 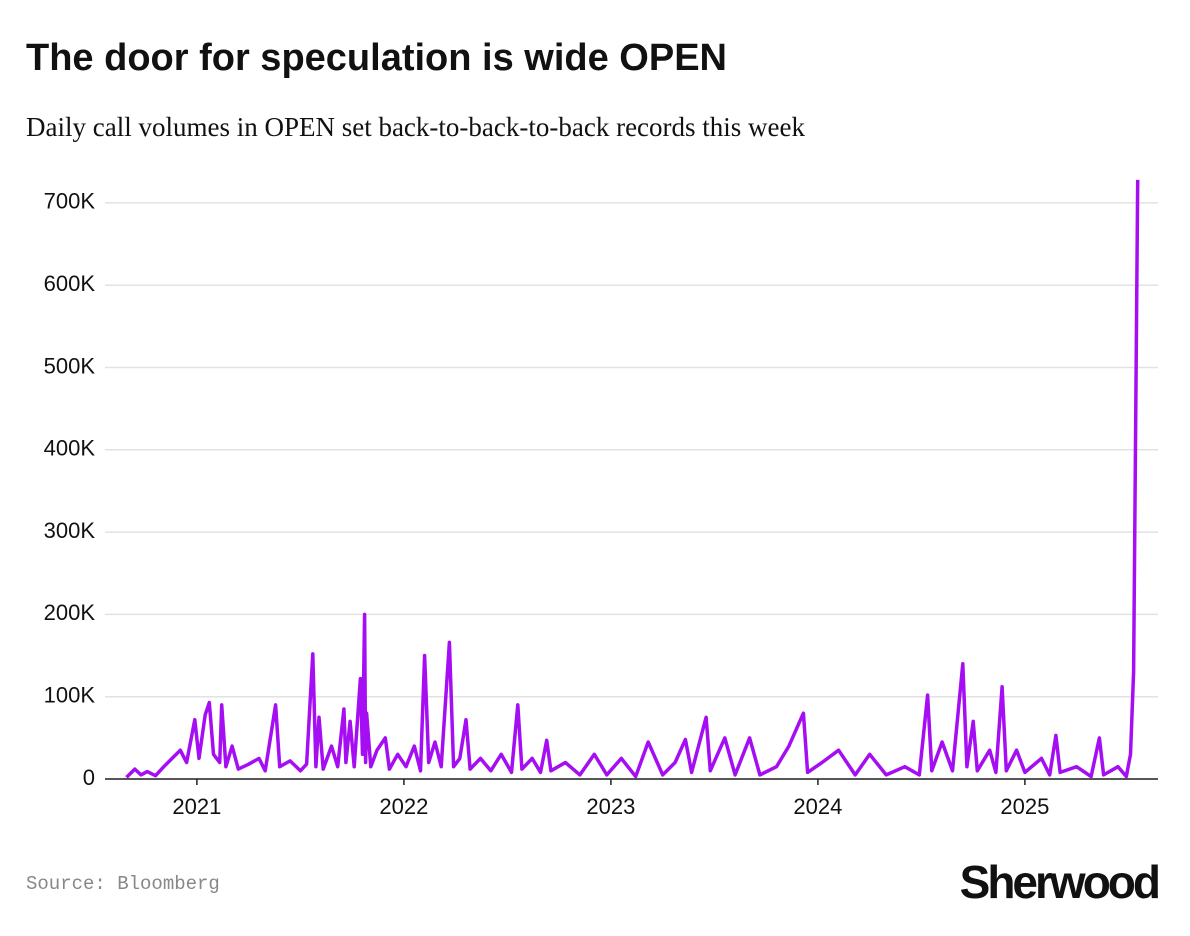 What do you see at coordinates (1024, 806) in the screenshot?
I see `x-tick-label: 2025` at bounding box center [1024, 806].